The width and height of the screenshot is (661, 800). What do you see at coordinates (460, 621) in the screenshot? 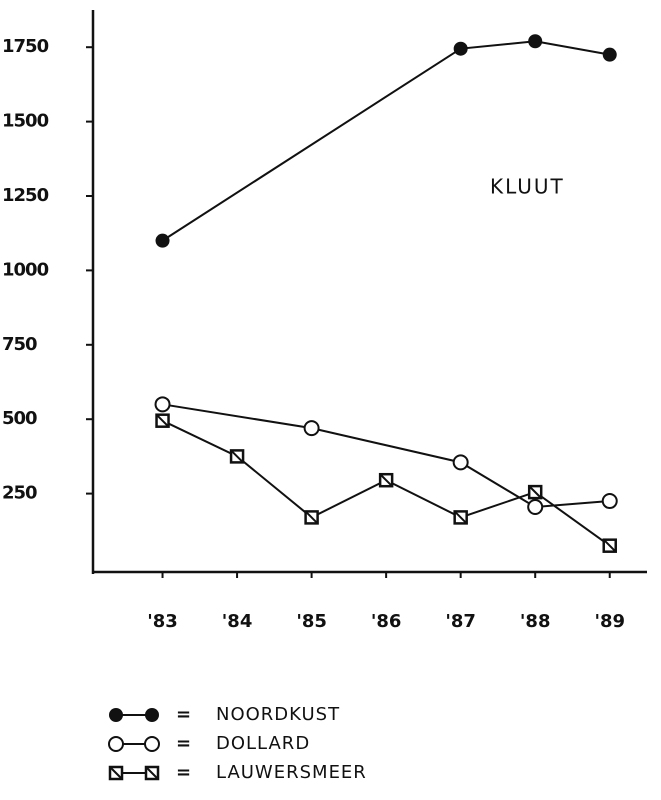
I see `x-tick-label: '87` at bounding box center [460, 621].